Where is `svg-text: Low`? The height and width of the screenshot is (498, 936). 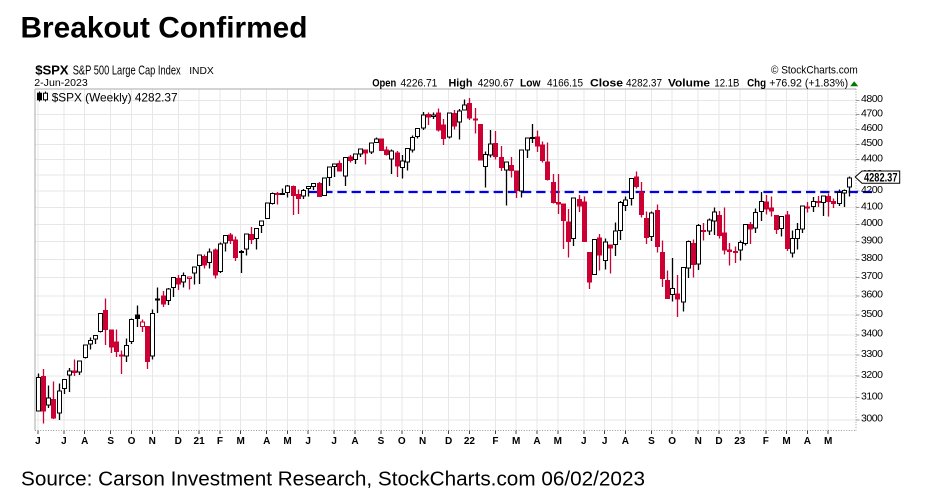 svg-text: Low is located at coordinates (530, 83).